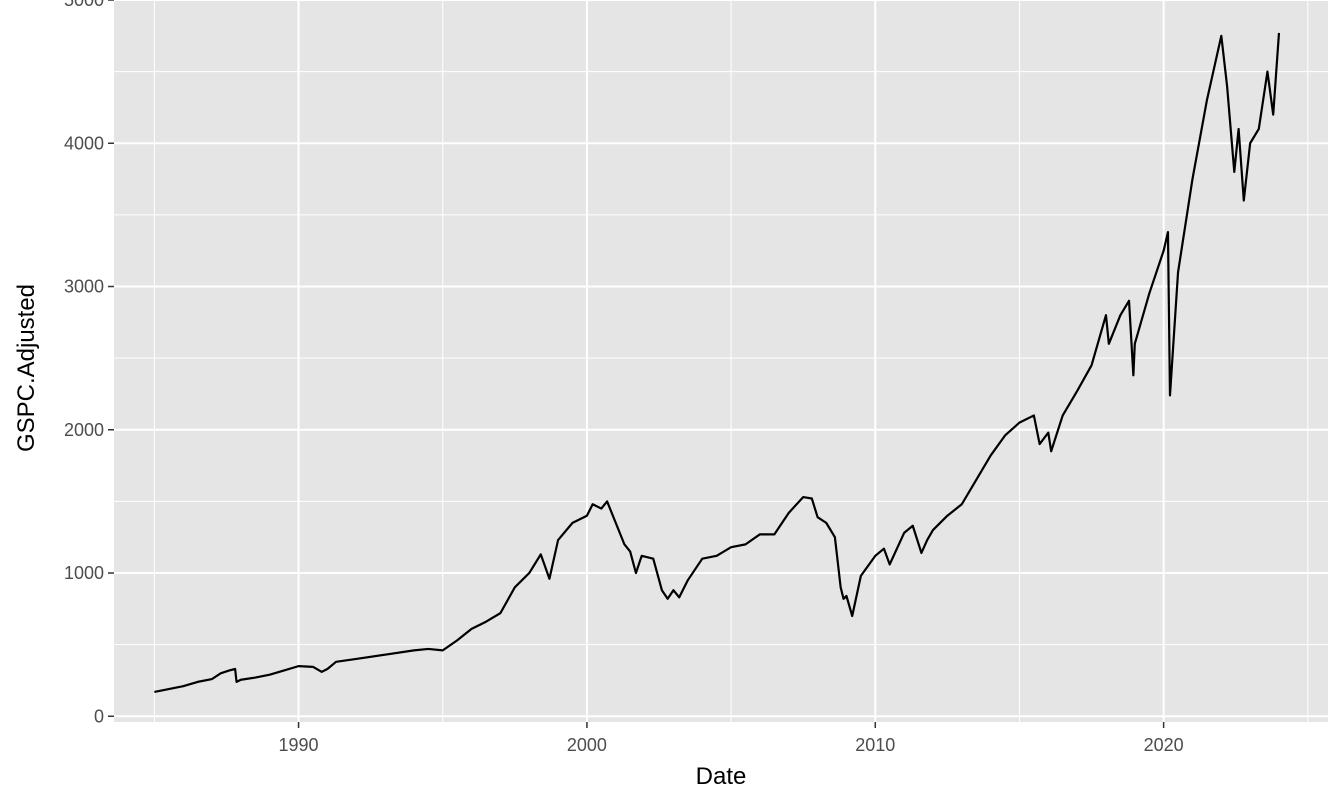  What do you see at coordinates (721, 776) in the screenshot?
I see `x-axis-title: Date` at bounding box center [721, 776].